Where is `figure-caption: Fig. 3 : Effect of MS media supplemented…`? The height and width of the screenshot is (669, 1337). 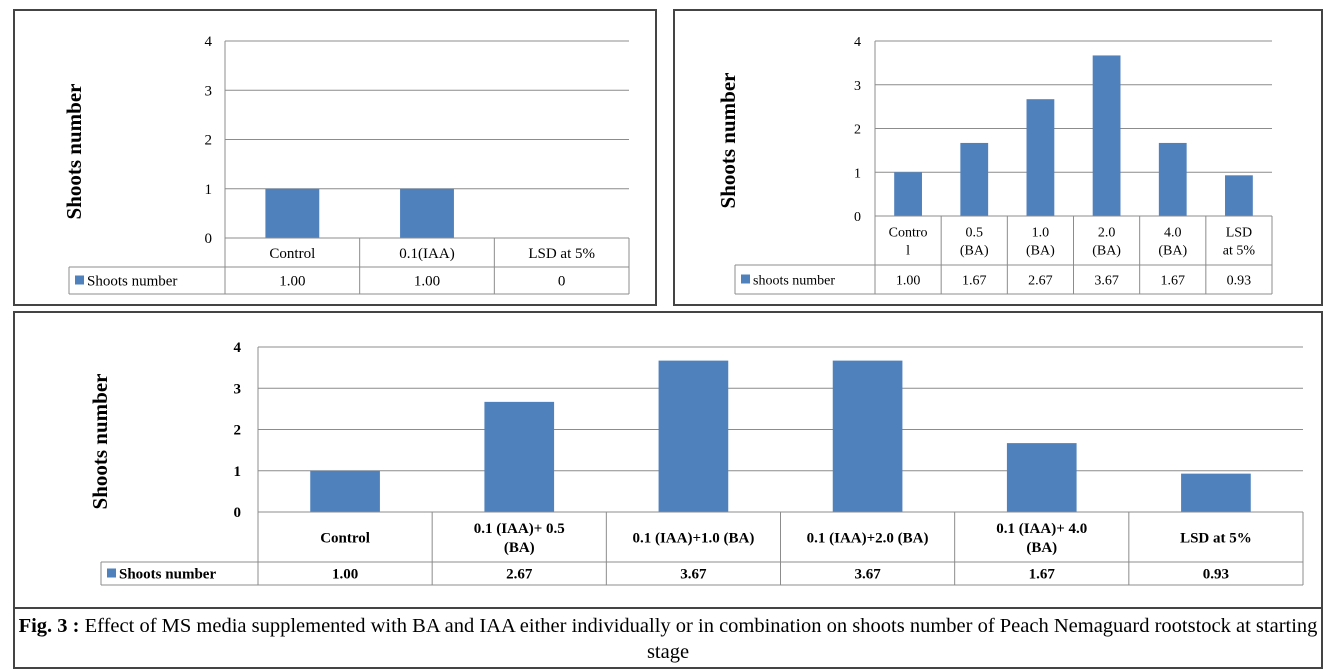 figure-caption: Fig. 3 : Effect of MS media supplemented… is located at coordinates (668, 639).